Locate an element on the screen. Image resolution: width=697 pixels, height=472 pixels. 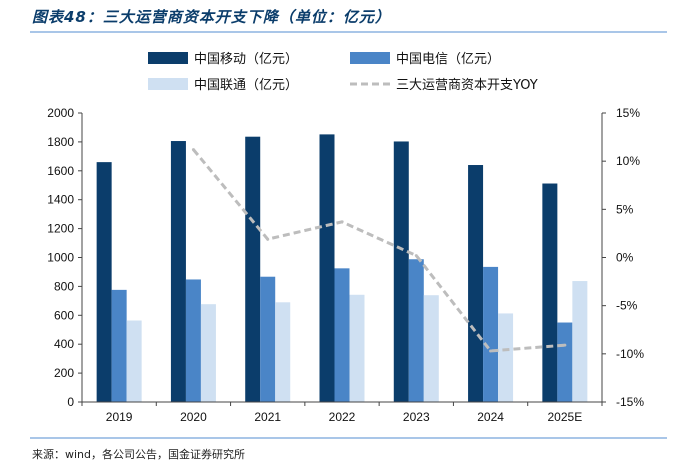
bar-s2-2022 is located at coordinates (357, 348).